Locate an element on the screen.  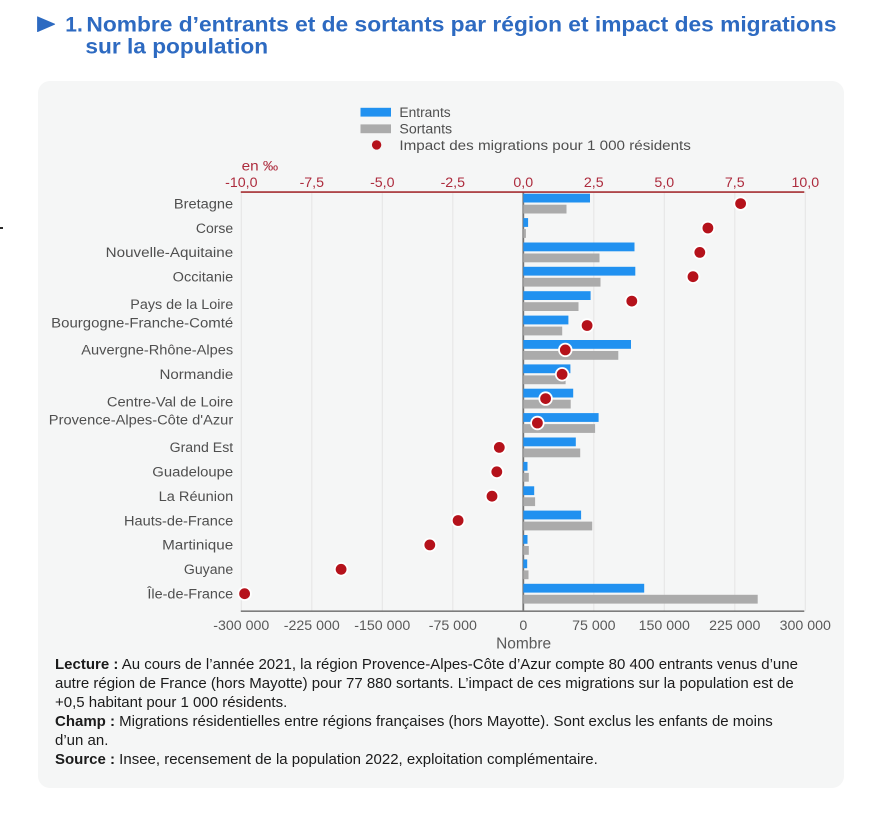
svg-text: 7,5 is located at coordinates (735, 183).